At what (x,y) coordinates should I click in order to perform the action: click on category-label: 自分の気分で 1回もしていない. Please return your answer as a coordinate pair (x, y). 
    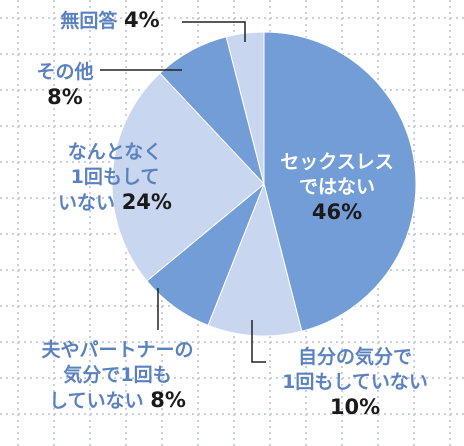
    Looking at the image, I should click on (355, 369).